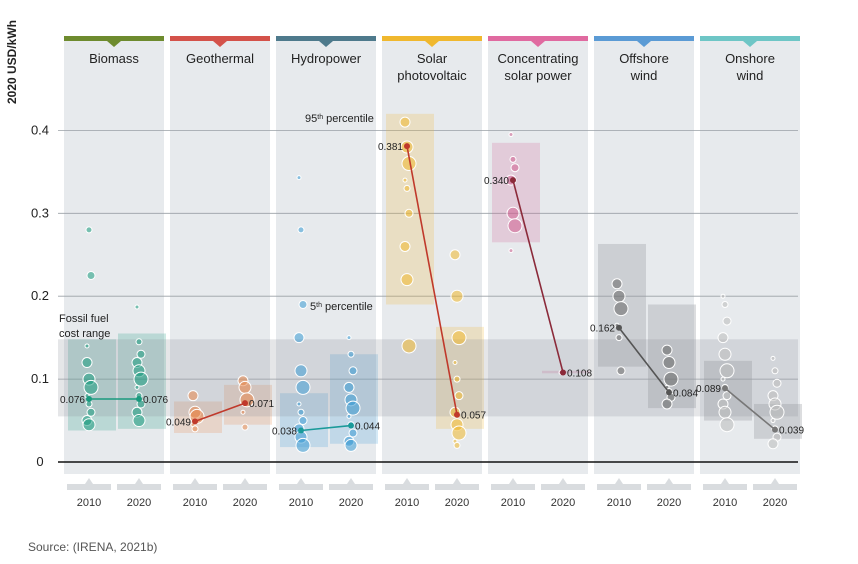  I want to click on value-label-2010: 0.162, so click(602, 329).